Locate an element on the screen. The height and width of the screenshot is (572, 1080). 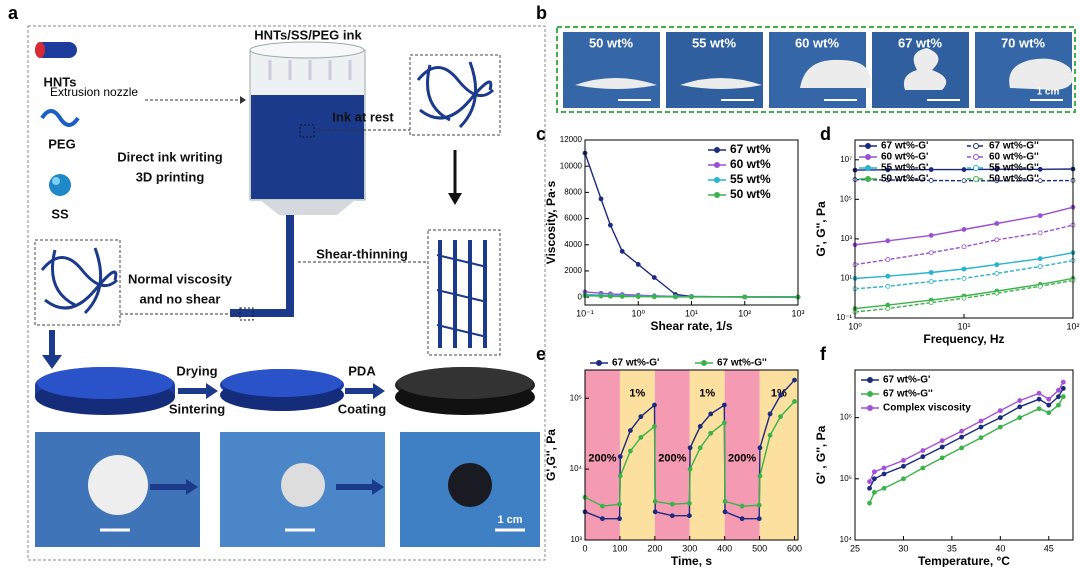
y-tick-label: 10⁵ is located at coordinates (846, 198).